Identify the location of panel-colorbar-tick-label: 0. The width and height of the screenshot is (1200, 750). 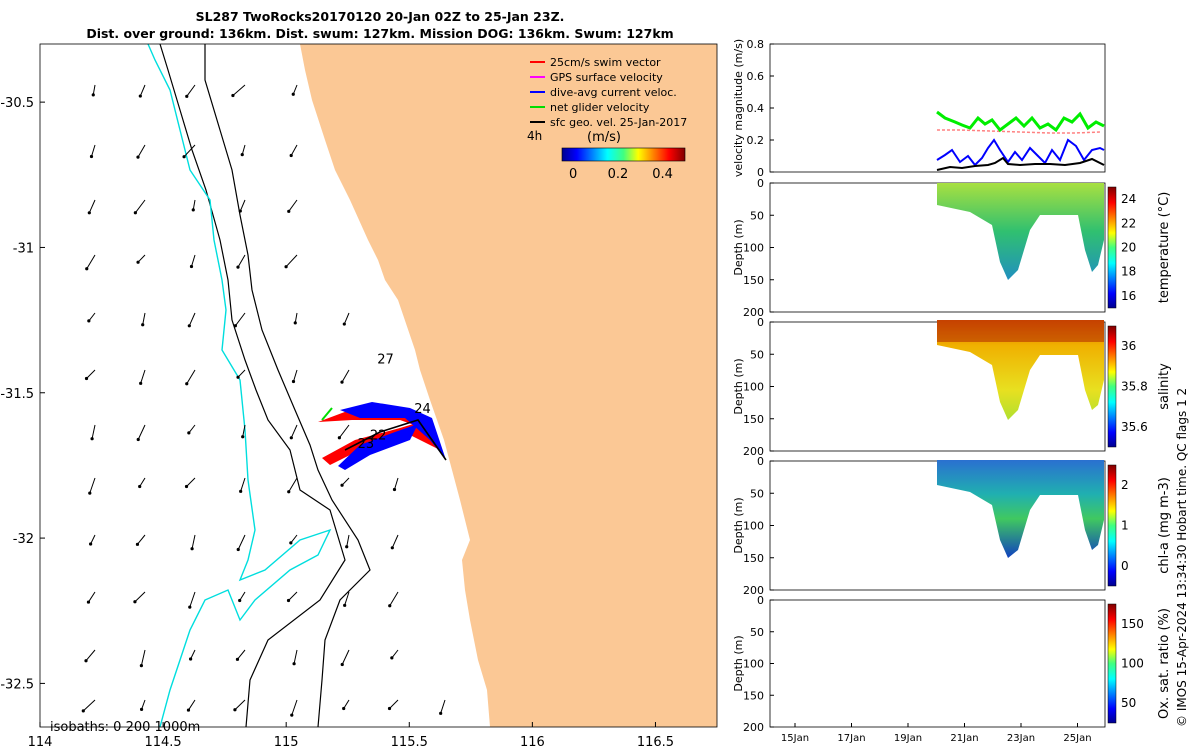
(1125, 566).